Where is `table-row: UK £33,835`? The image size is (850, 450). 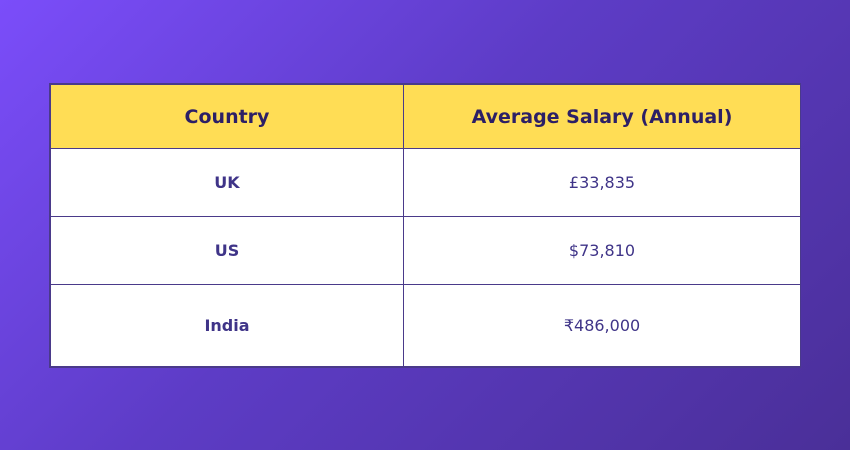 table-row: UK £33,835 is located at coordinates (425, 182).